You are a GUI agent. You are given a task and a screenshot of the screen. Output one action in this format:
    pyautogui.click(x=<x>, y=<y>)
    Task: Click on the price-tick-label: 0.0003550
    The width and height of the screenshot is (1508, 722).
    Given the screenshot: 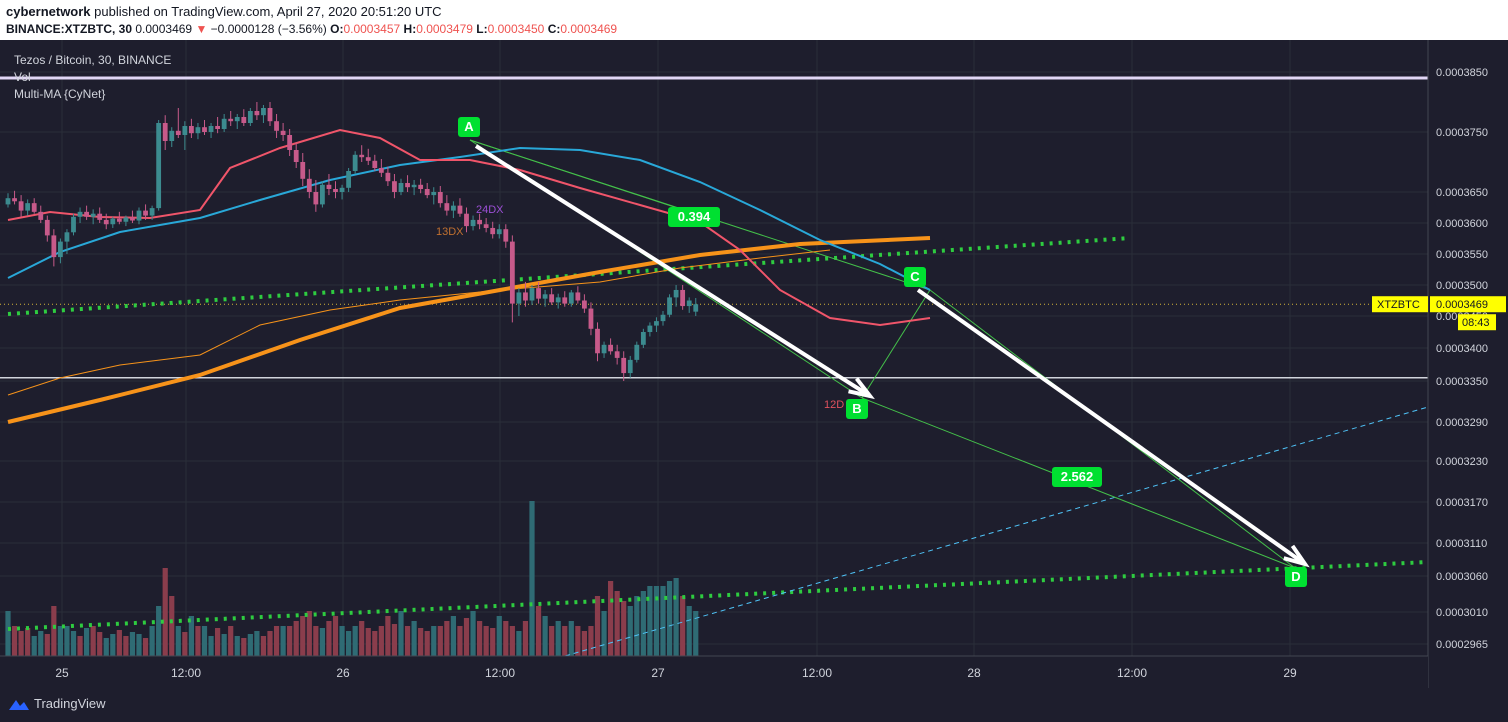 What is the action you would take?
    pyautogui.click(x=1462, y=255)
    